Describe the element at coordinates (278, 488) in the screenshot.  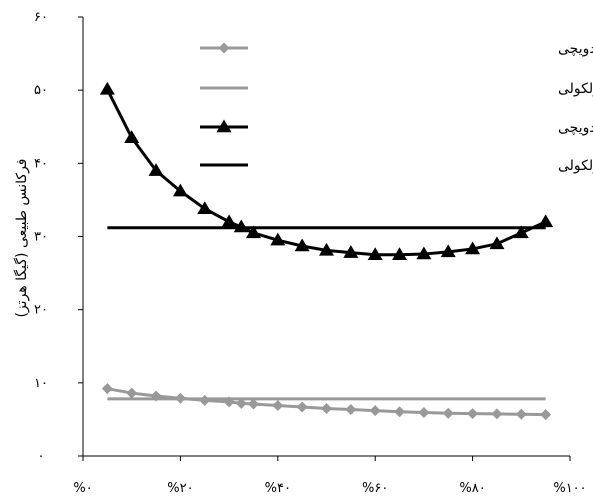
I see `x-tick-label: %۴۰` at that location.